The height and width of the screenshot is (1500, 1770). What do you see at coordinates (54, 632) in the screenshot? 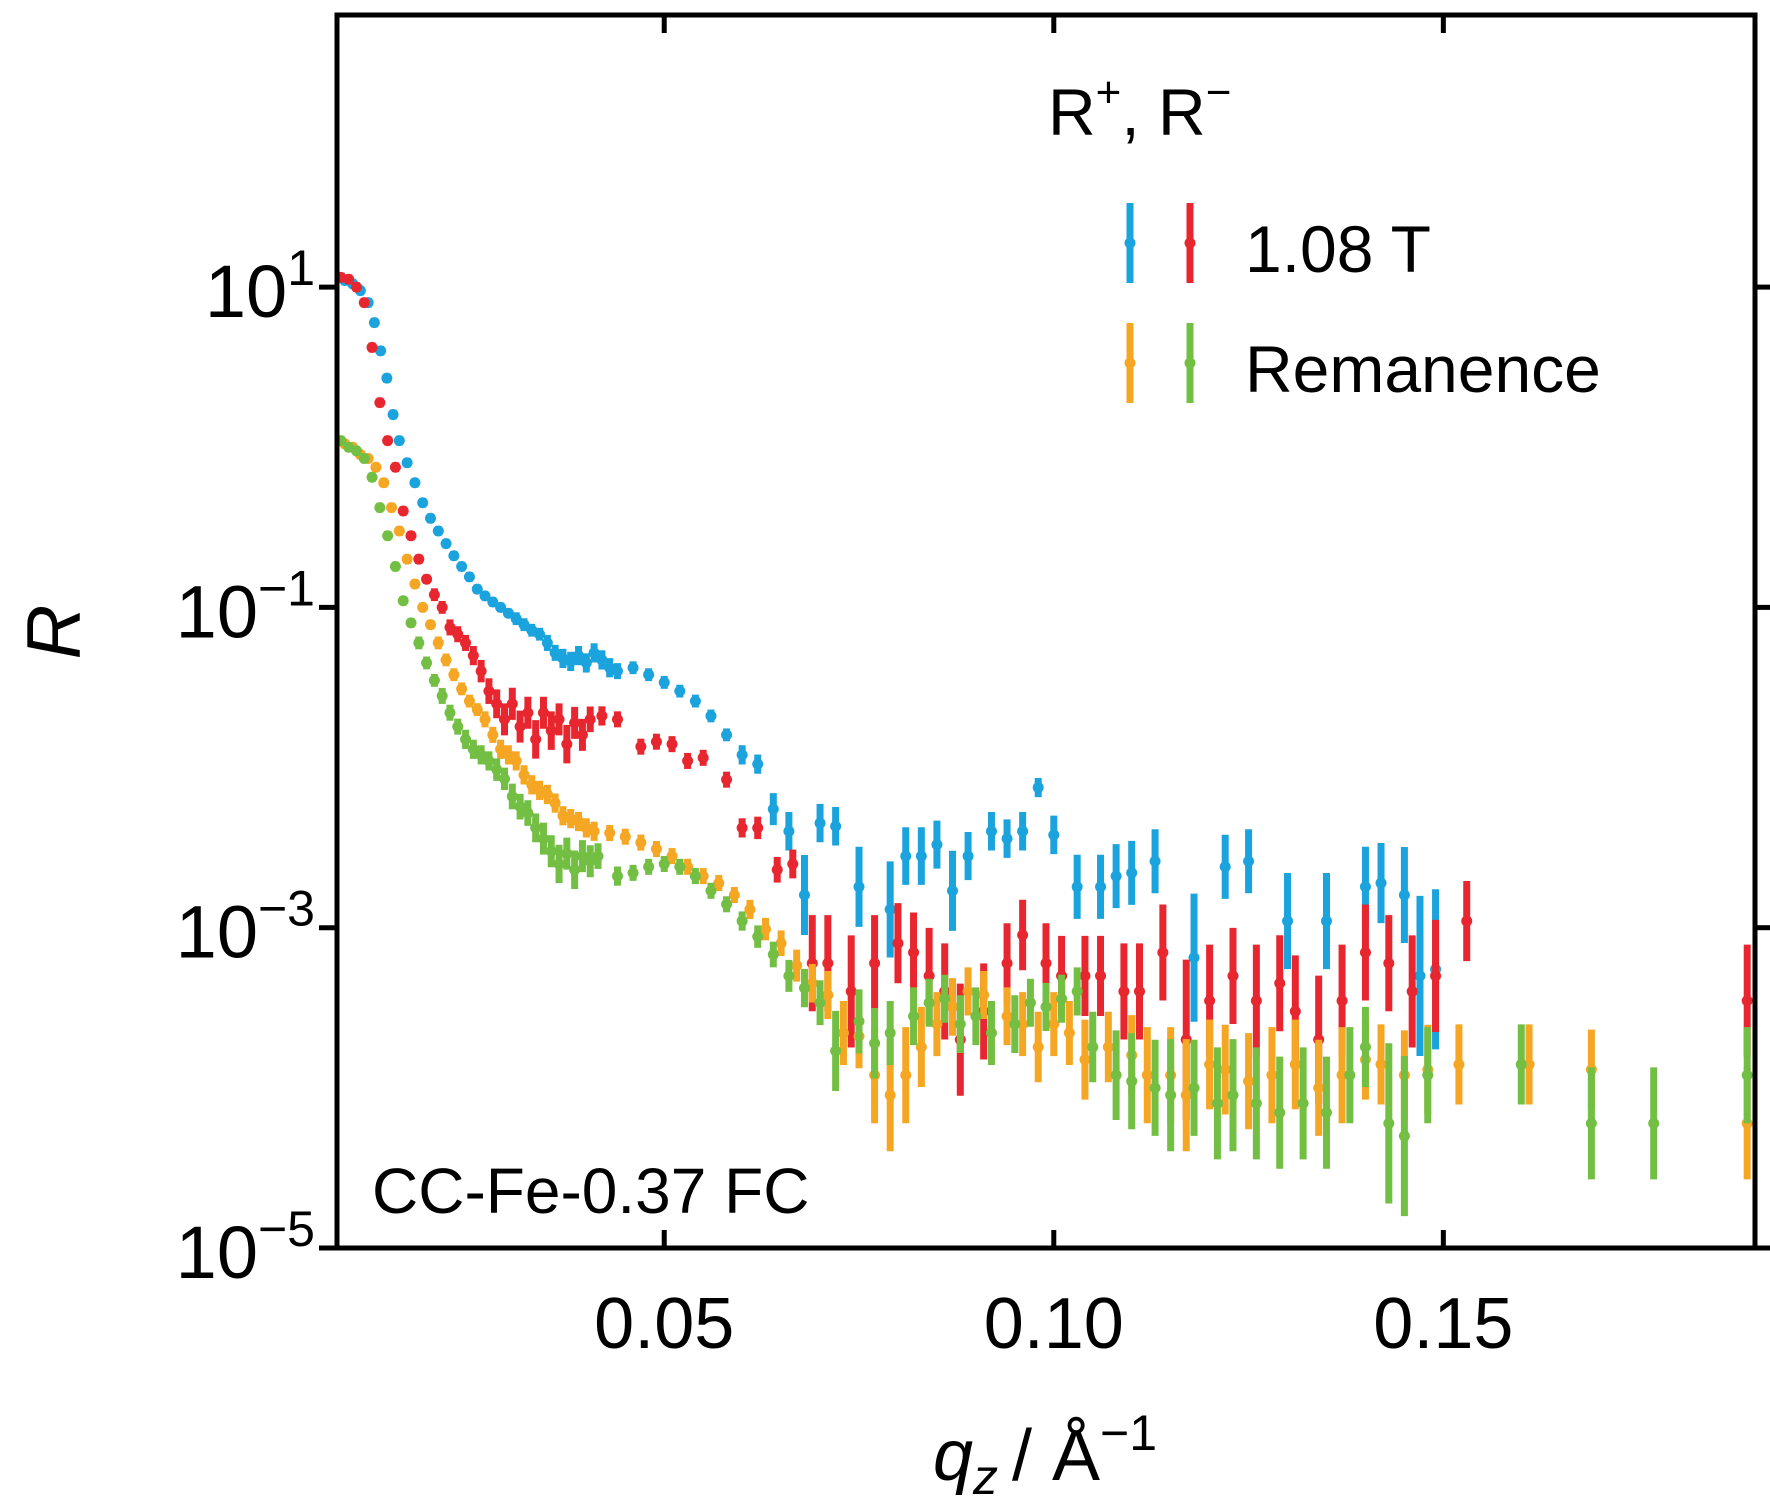
I see `y-axis-label: R` at bounding box center [54, 632].